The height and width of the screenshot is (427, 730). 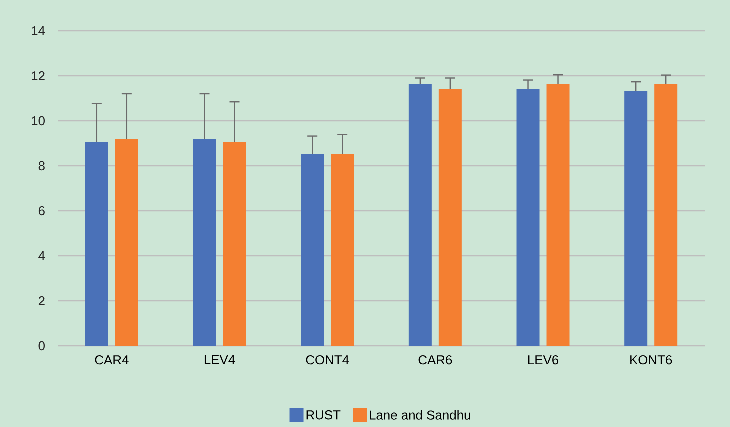 I want to click on x-tick-label: LEV6, so click(x=543, y=360).